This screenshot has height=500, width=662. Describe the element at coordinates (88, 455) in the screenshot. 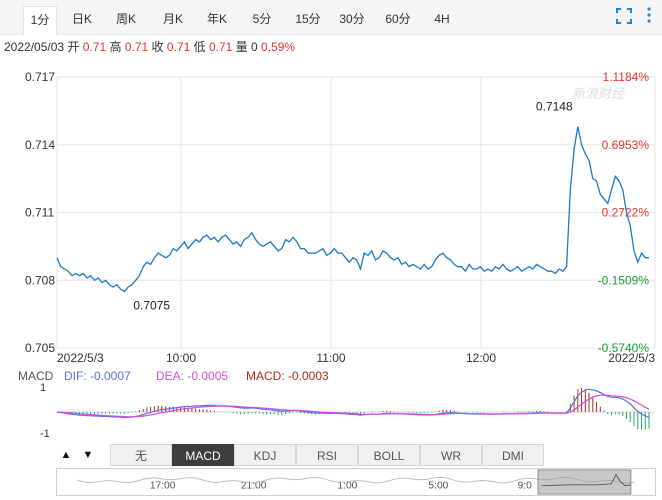

I see `scroll-down-button: ▼` at that location.